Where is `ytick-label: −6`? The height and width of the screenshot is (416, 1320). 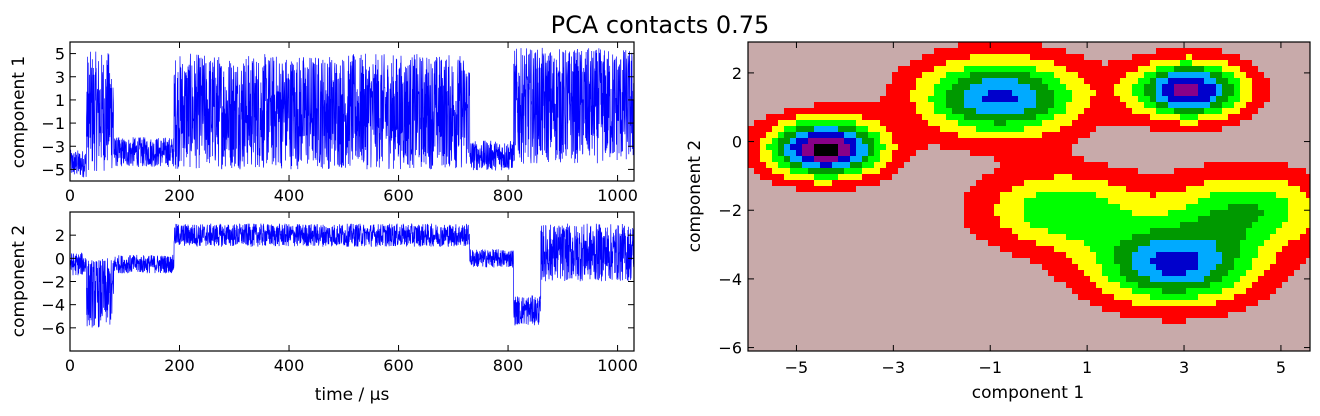 ytick-label: −6 is located at coordinates (730, 348).